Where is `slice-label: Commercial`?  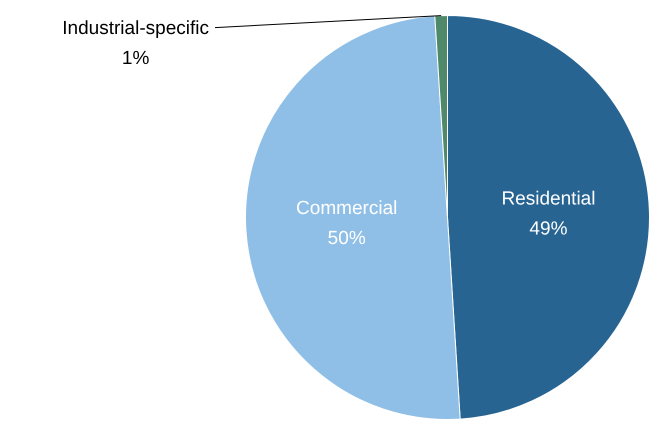 slice-label: Commercial is located at coordinates (347, 209).